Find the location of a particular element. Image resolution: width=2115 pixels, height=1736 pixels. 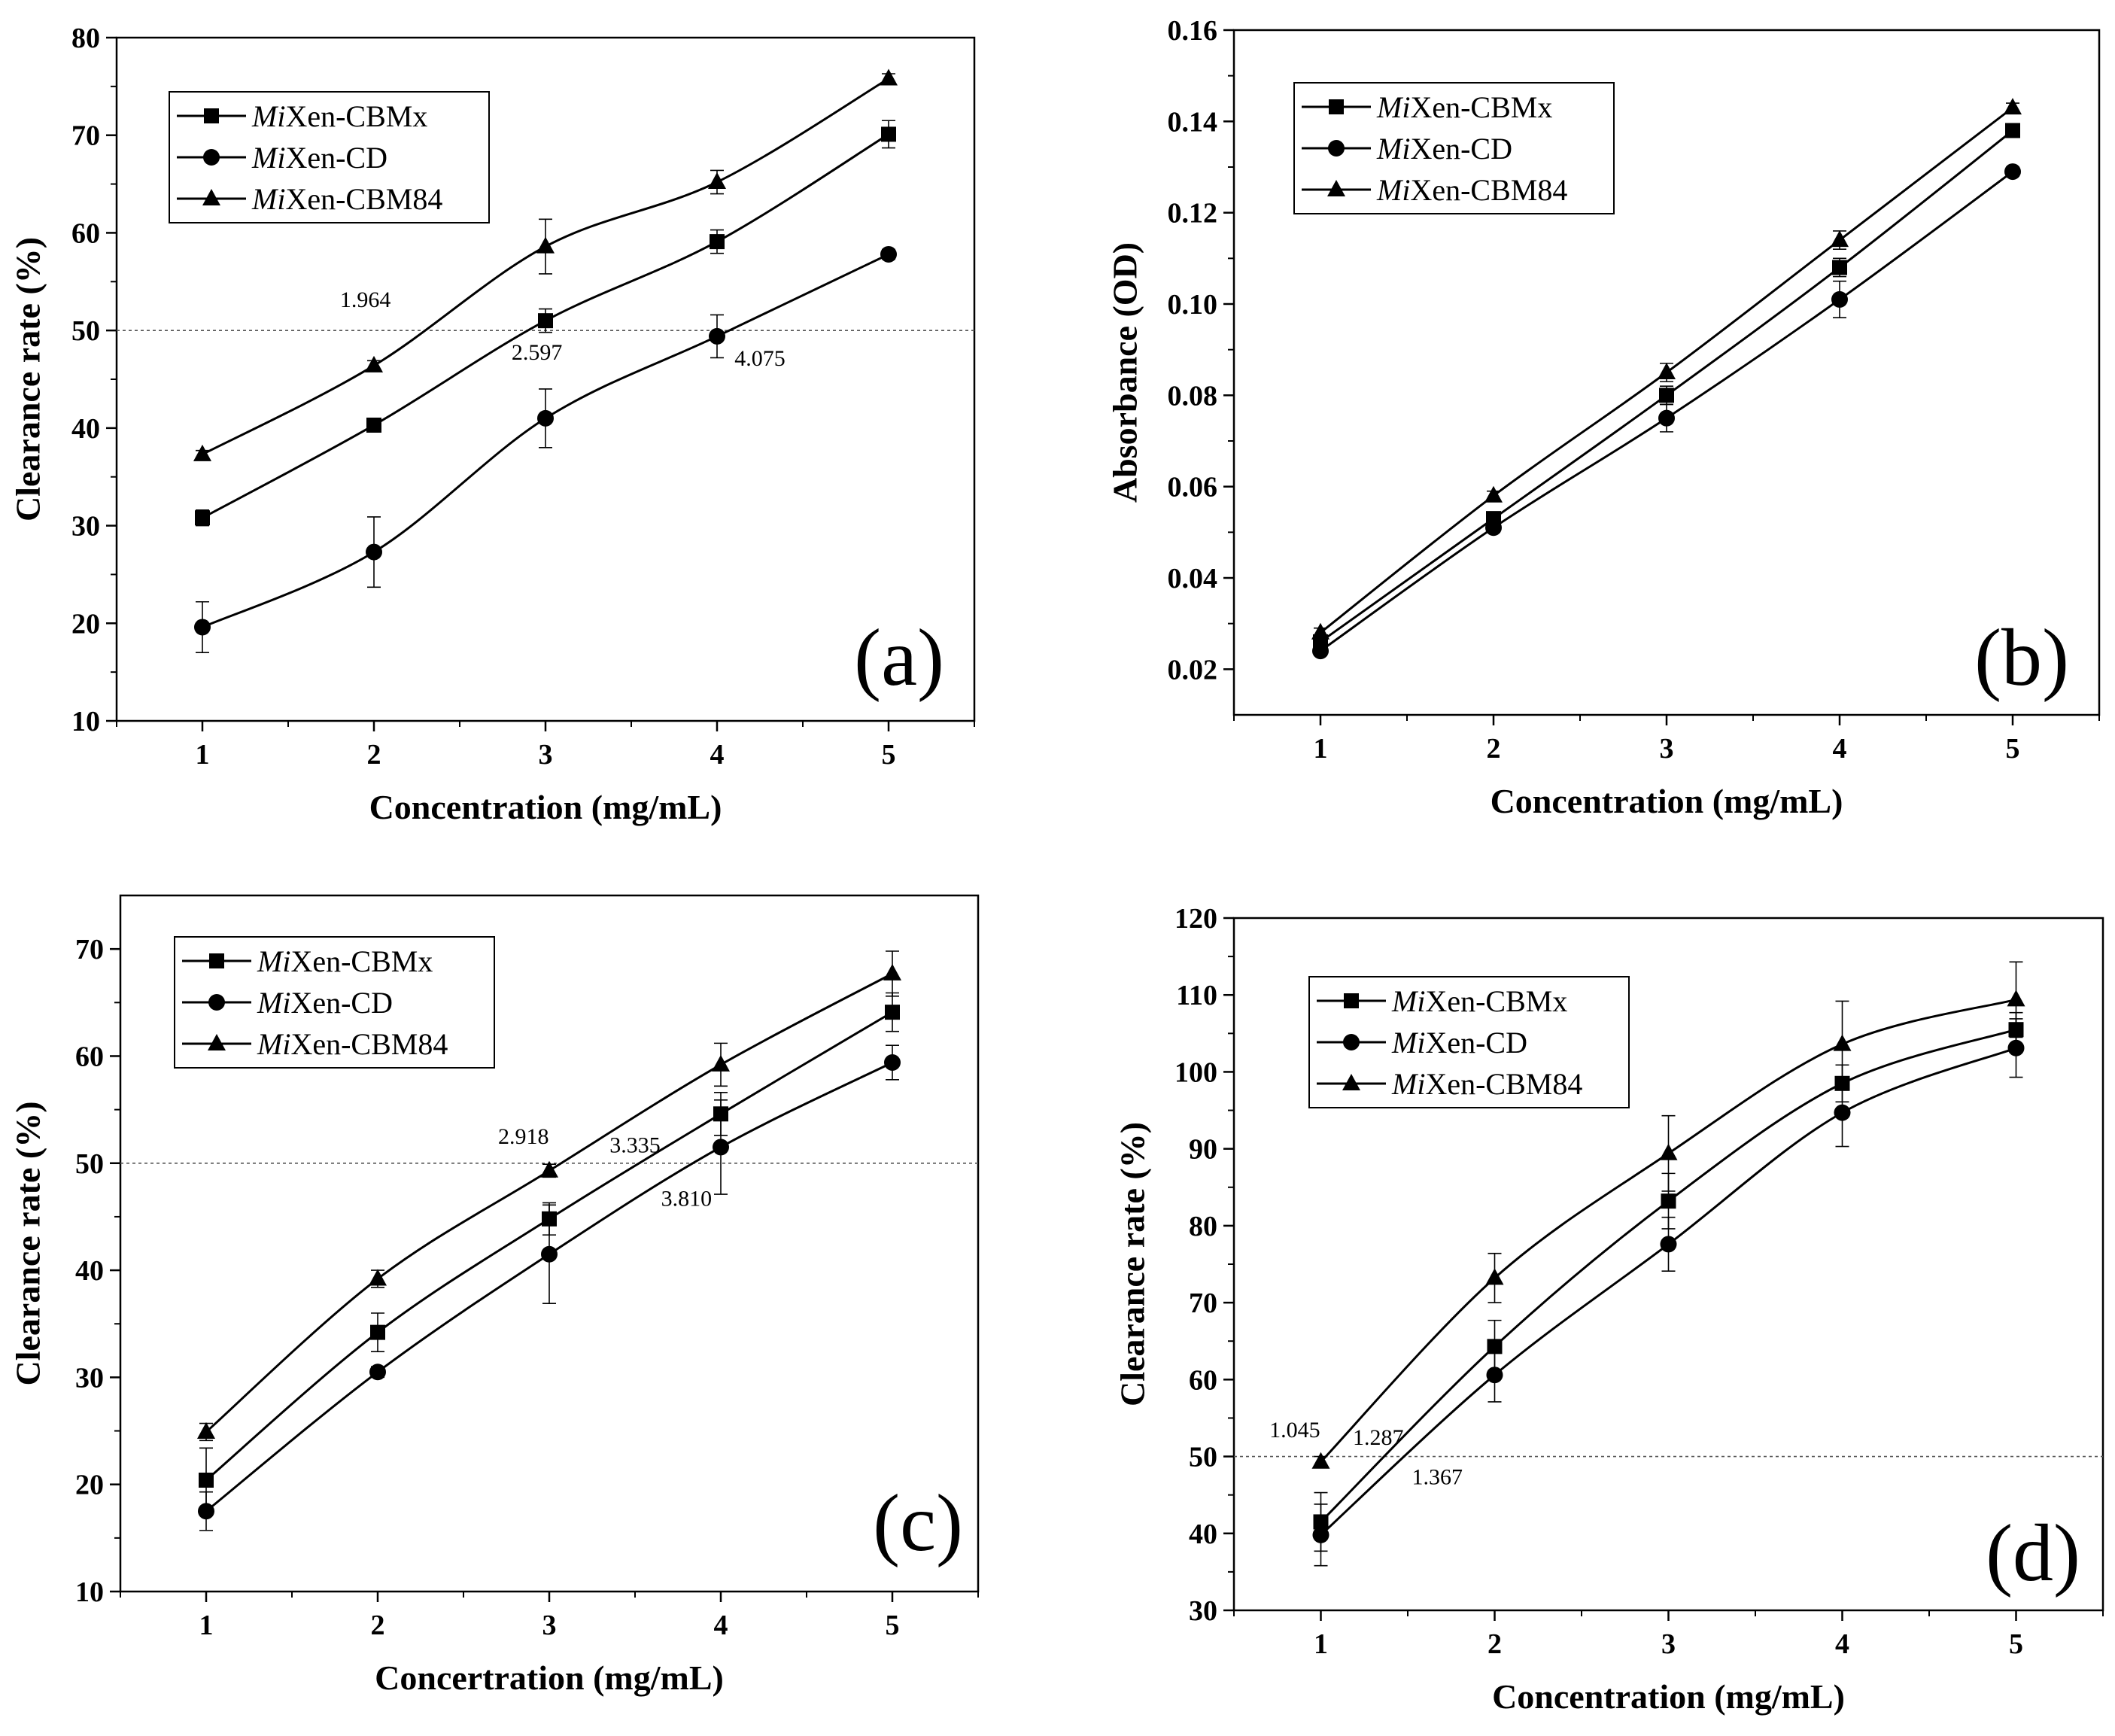

chart-3-ytick-label: 50 is located at coordinates (89, 1164).